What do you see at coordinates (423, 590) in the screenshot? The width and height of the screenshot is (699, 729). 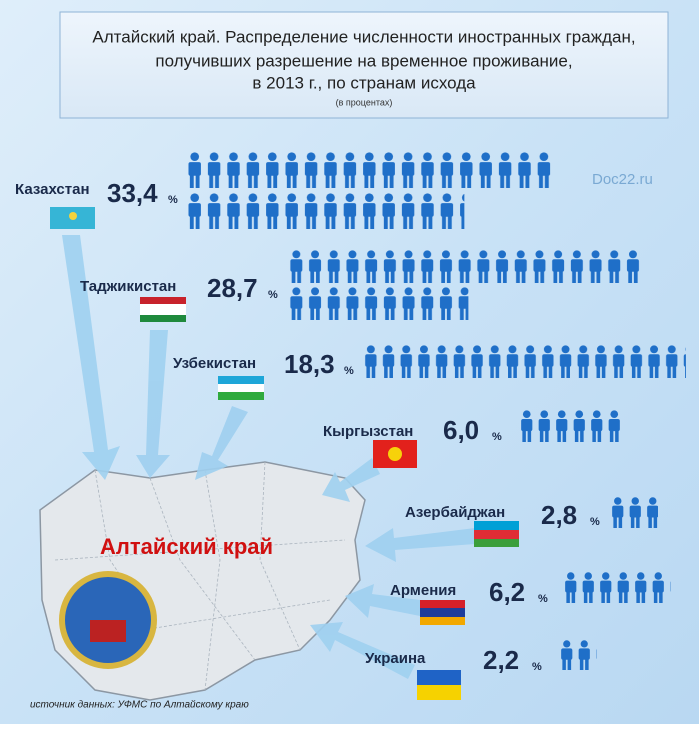 I see `country-name: Армения` at bounding box center [423, 590].